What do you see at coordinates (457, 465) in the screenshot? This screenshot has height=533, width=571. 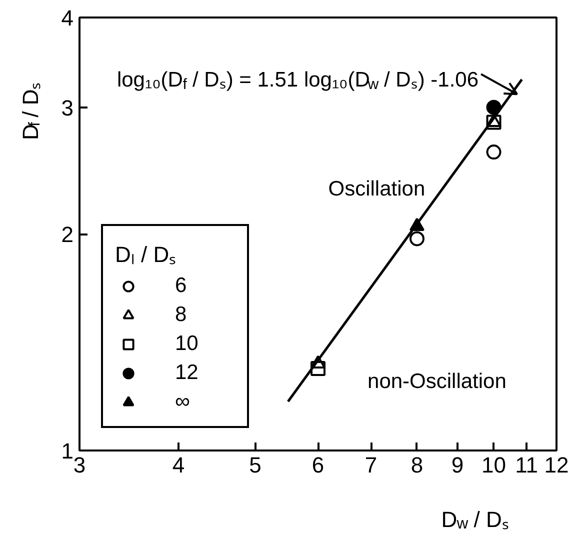 I see `x-tick-label: 9` at bounding box center [457, 465].